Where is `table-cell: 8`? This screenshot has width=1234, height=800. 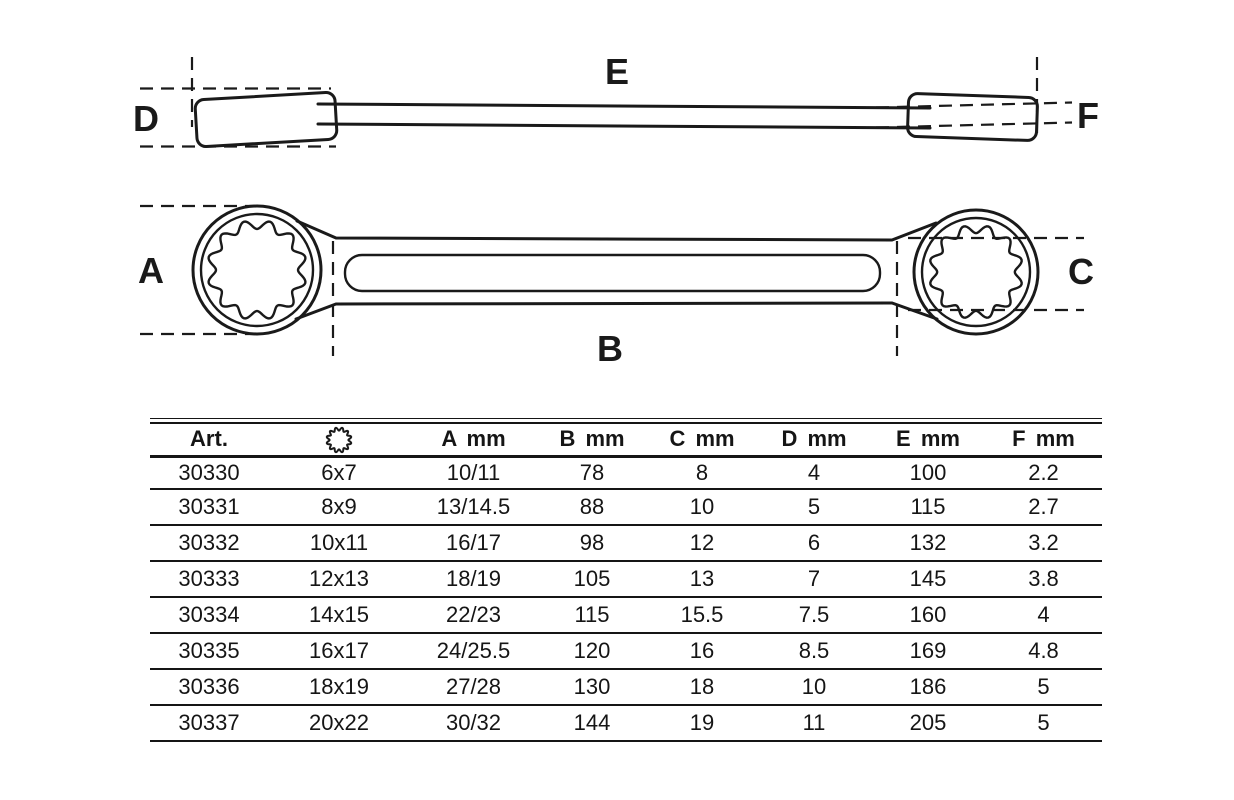 table-cell: 8 is located at coordinates (702, 473).